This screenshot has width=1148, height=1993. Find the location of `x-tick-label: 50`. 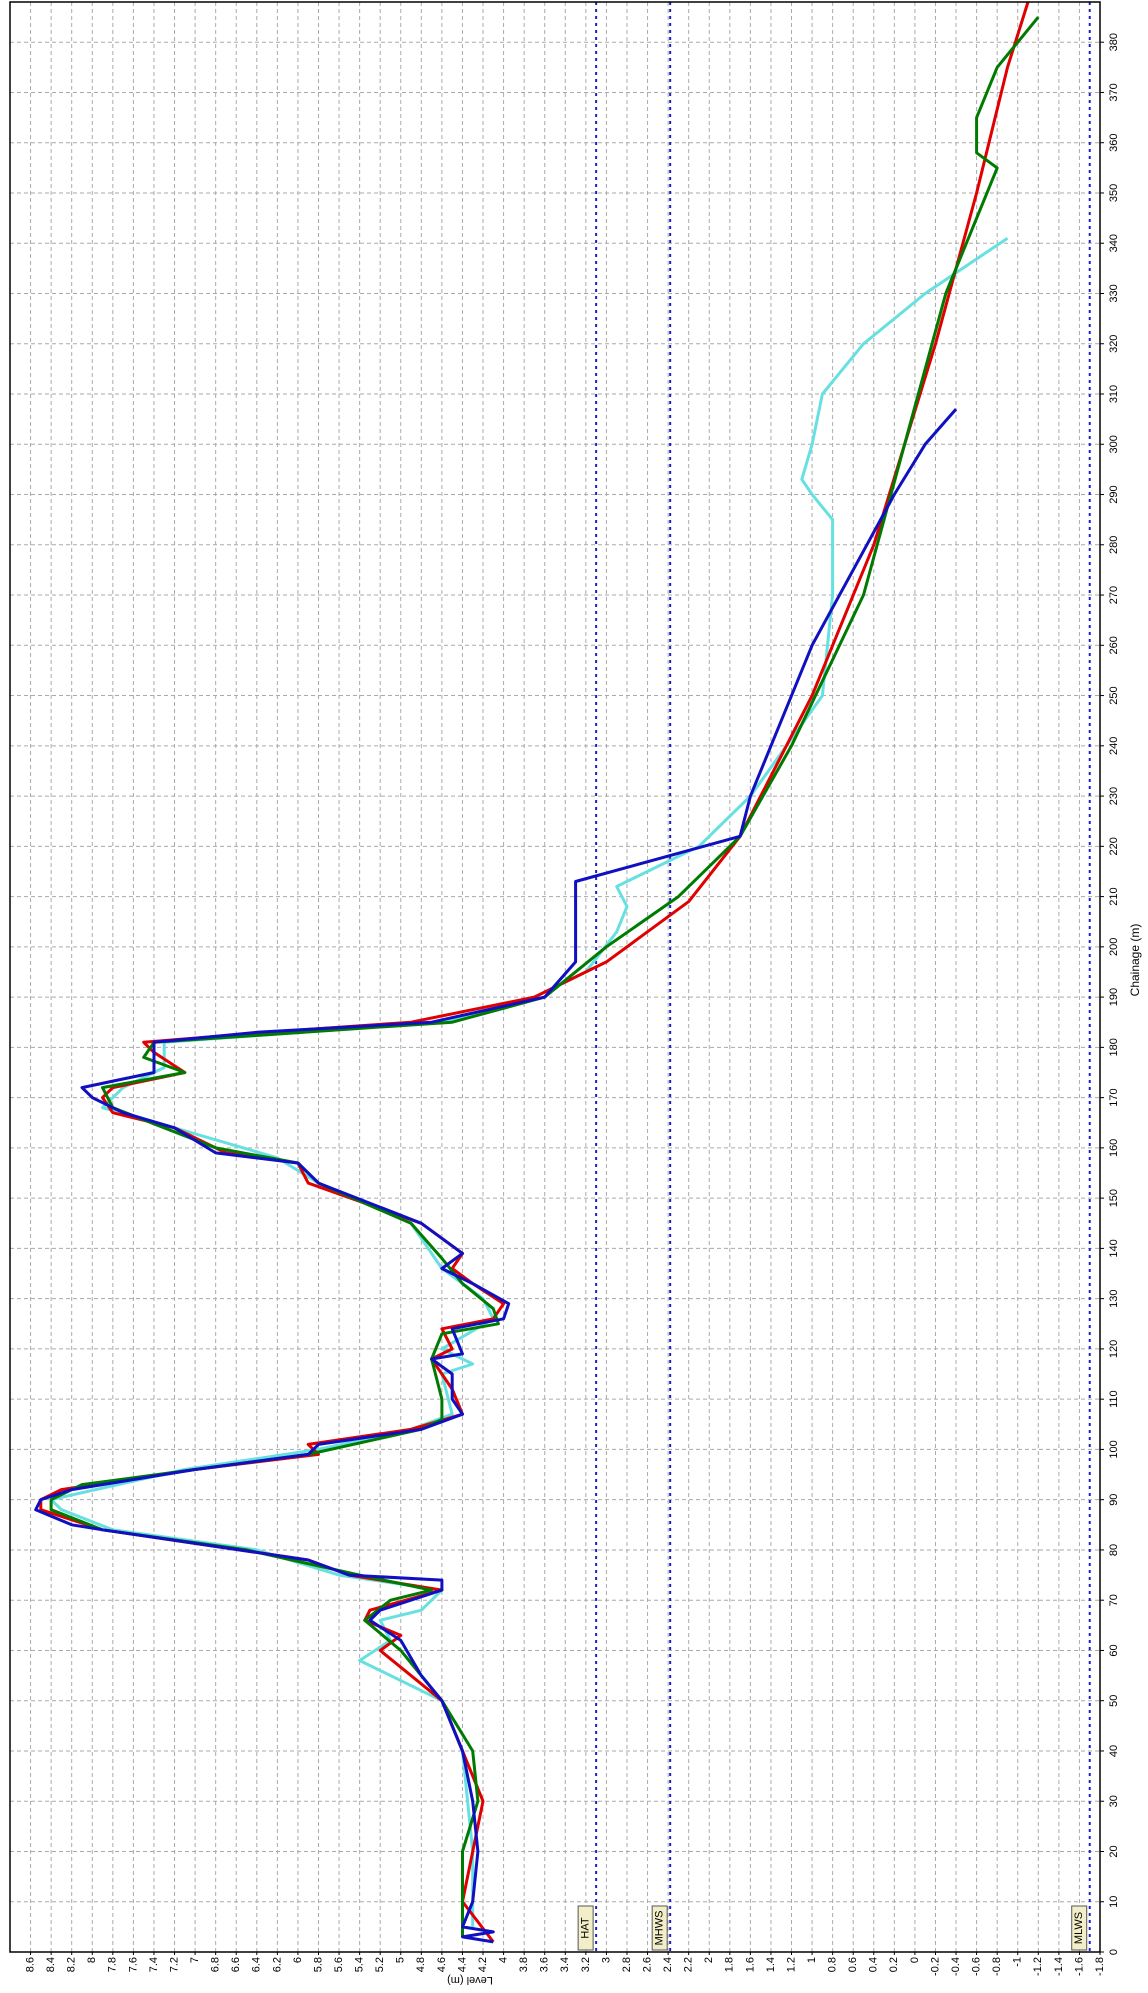

x-tick-label: 50 is located at coordinates (1114, 1701).